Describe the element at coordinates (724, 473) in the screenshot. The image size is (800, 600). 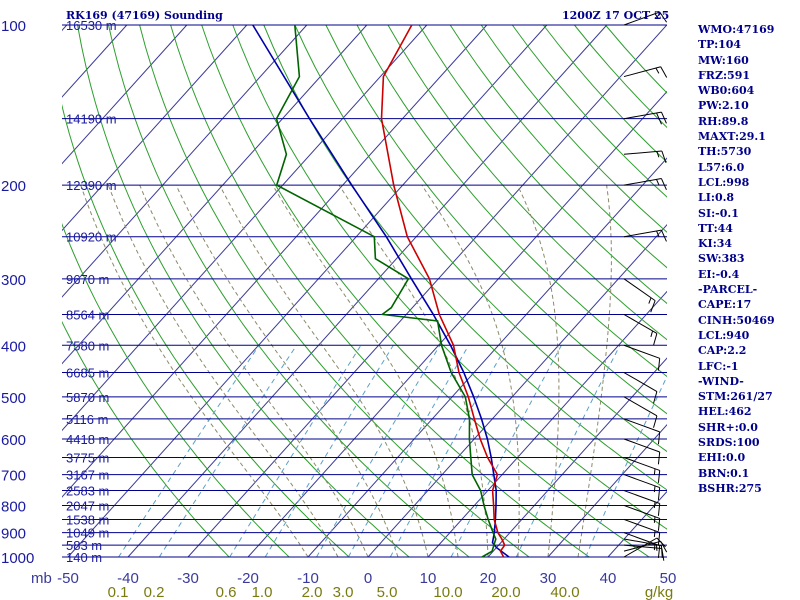
I see `panel-line: BRN:0.1` at that location.